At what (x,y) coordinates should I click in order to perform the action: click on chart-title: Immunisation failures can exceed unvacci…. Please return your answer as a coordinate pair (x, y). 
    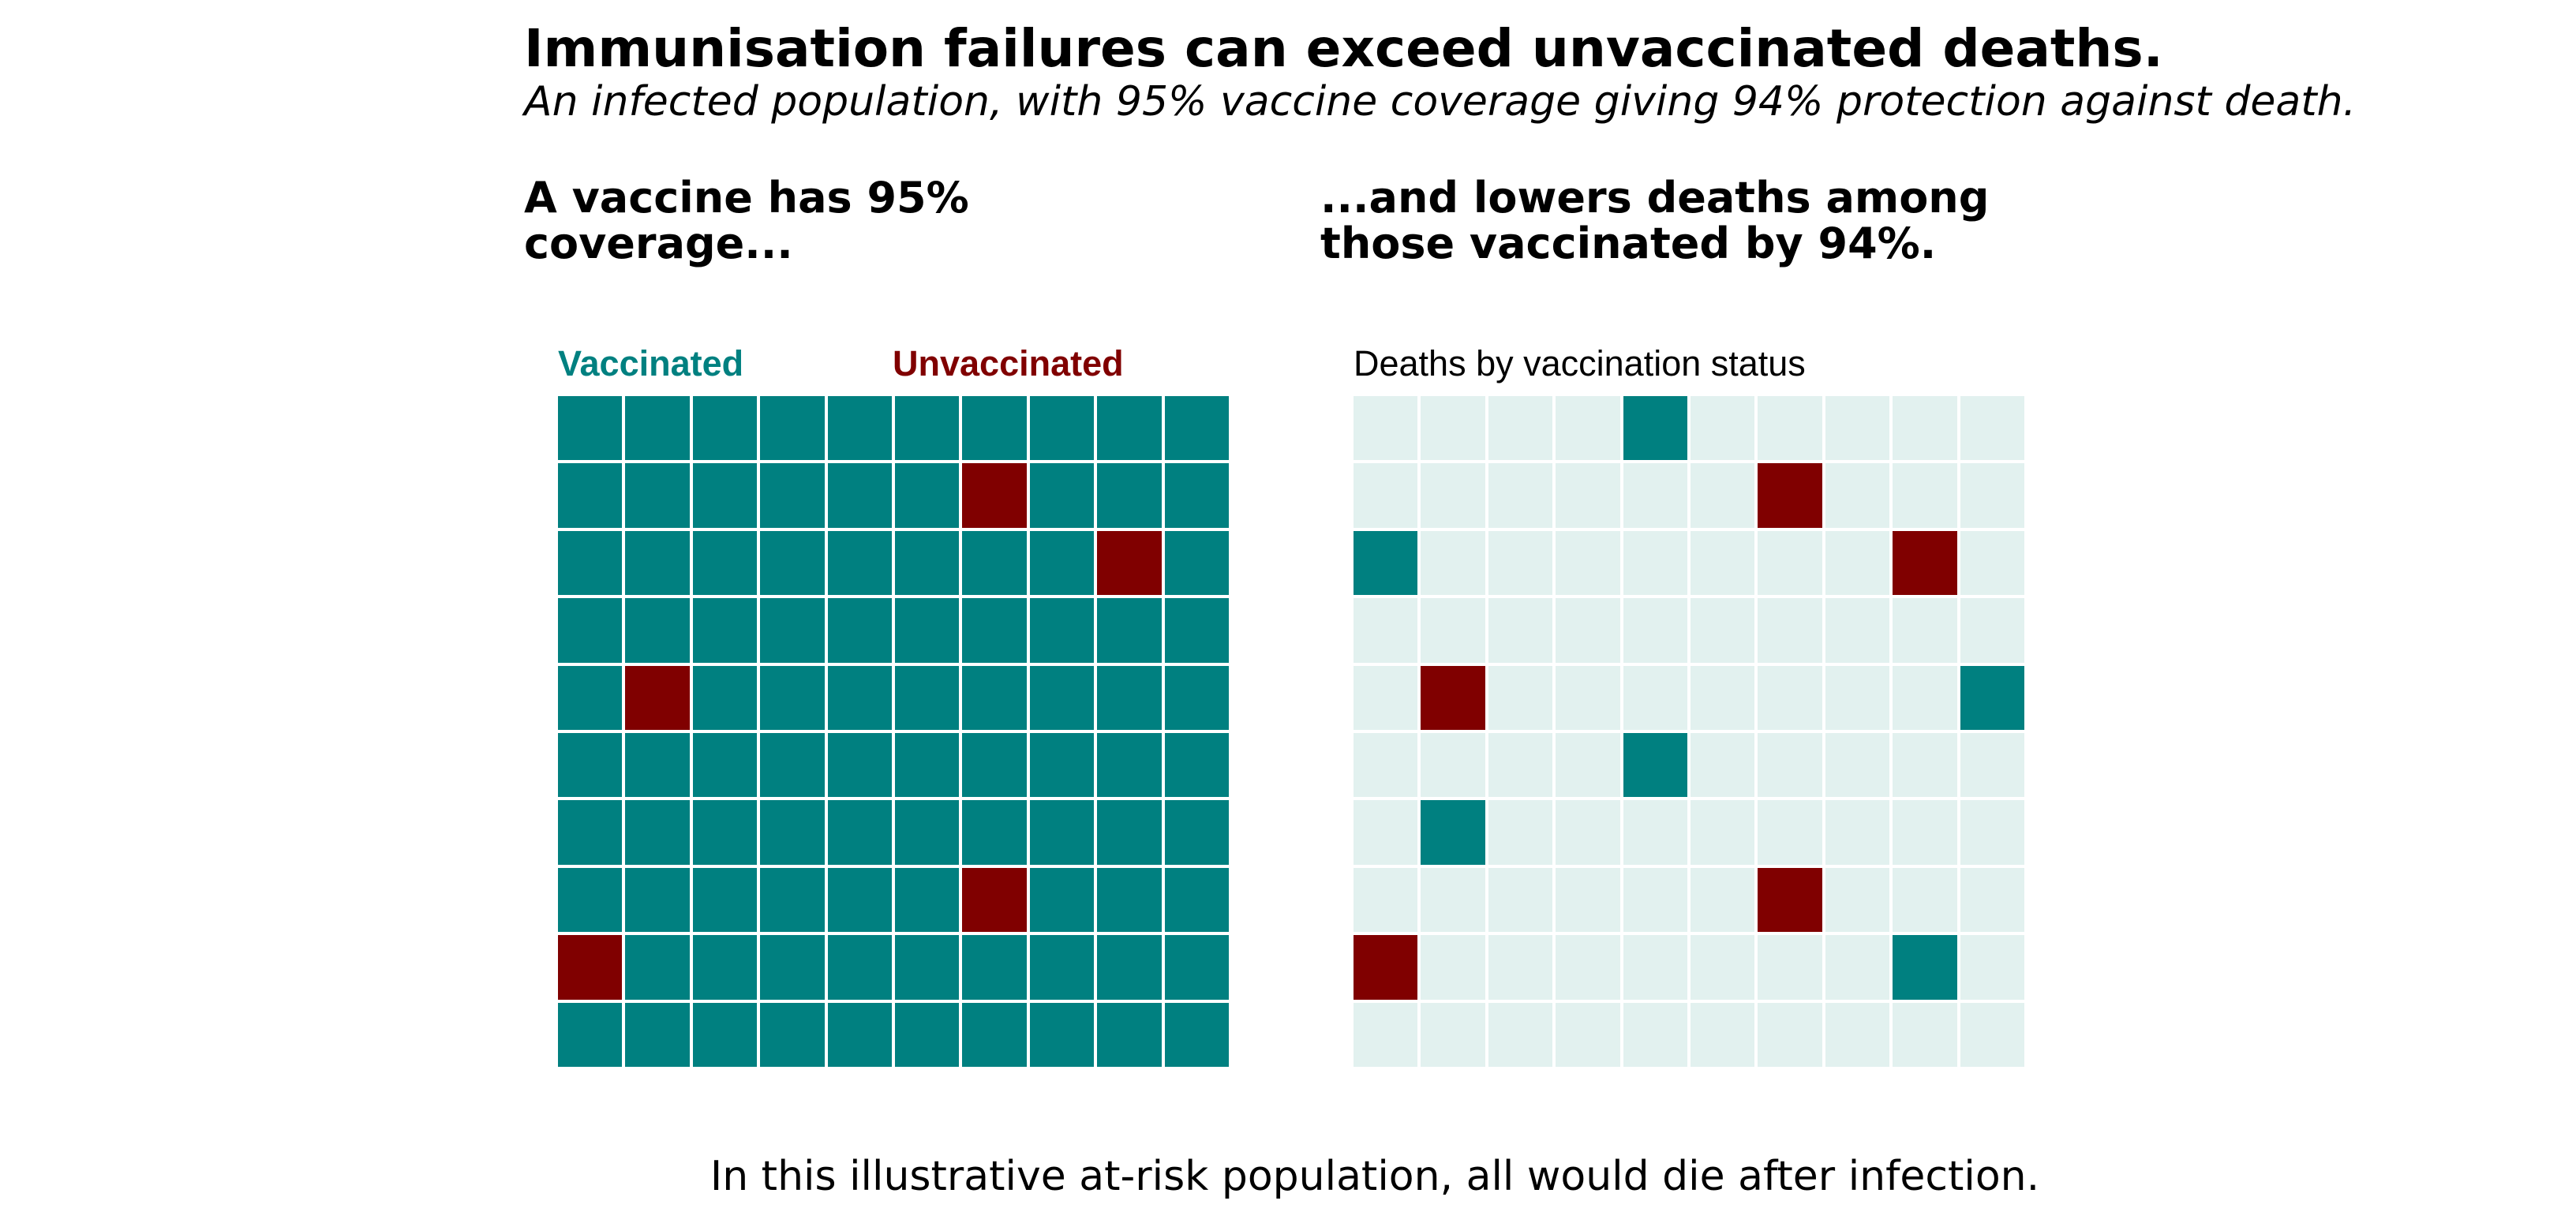
    Looking at the image, I should click on (1343, 48).